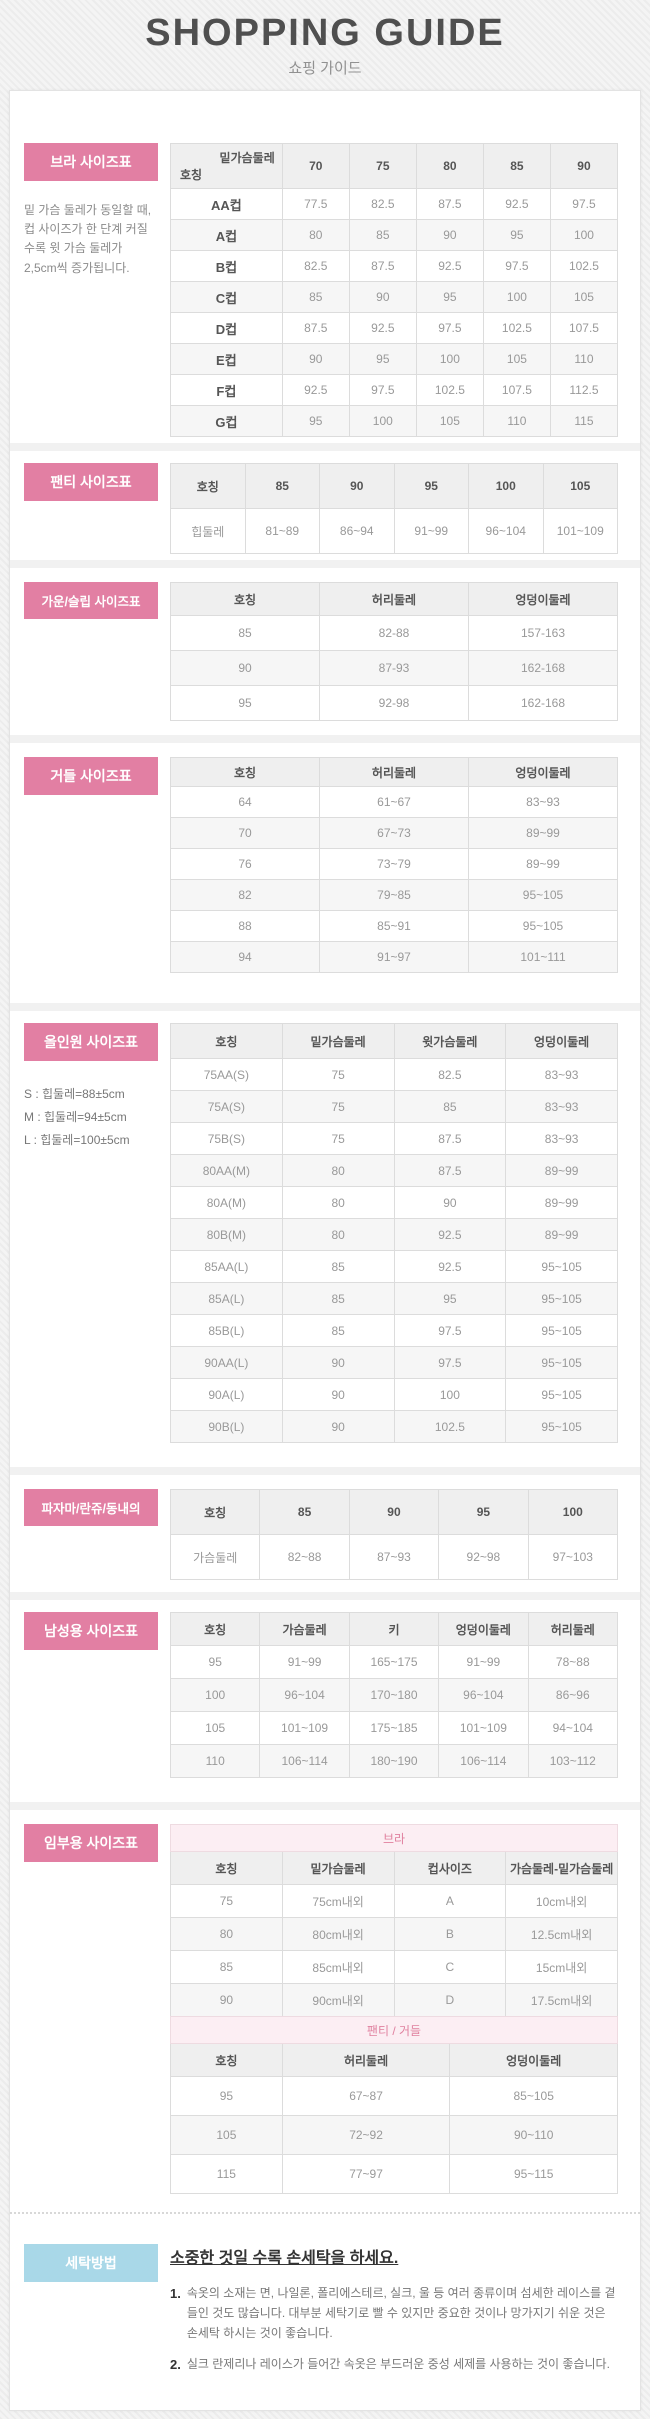 Image resolution: width=650 pixels, height=2419 pixels. What do you see at coordinates (394, 359) in the screenshot?
I see `table-row: E컵 90 95 100 105 110` at bounding box center [394, 359].